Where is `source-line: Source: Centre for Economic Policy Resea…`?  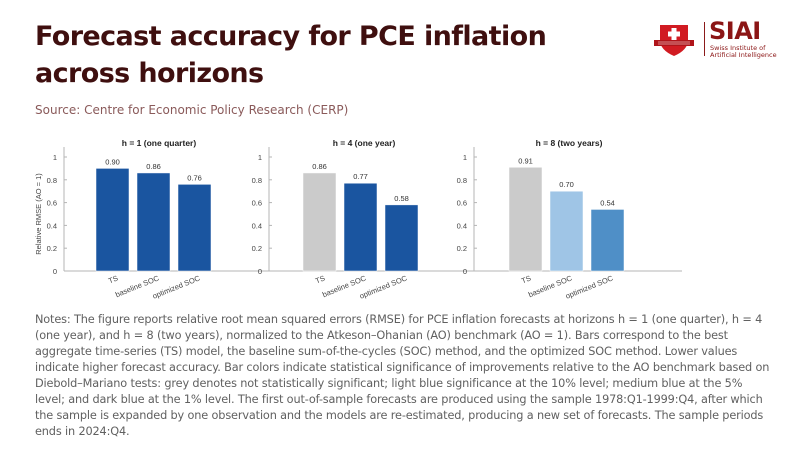
source-line: Source: Centre for Economic Policy Resea… is located at coordinates (192, 110).